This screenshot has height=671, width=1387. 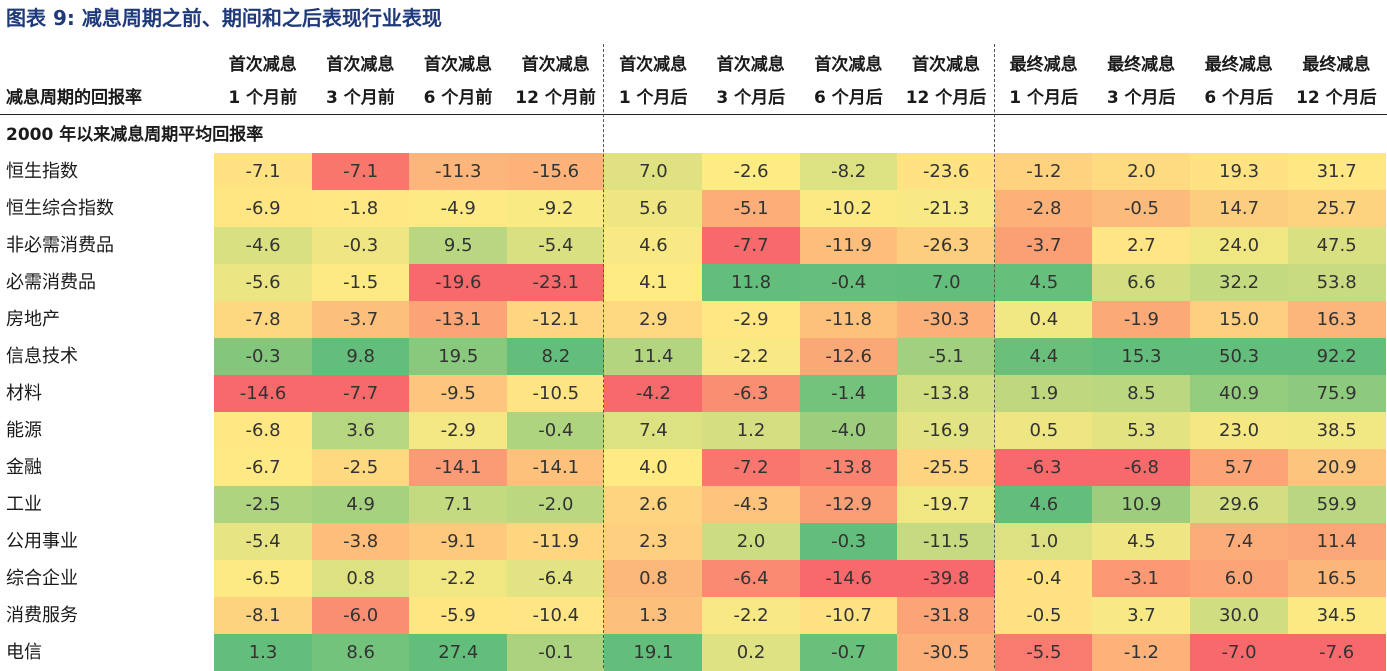 I want to click on heatmap-cell: -2.2, so click(x=458, y=578).